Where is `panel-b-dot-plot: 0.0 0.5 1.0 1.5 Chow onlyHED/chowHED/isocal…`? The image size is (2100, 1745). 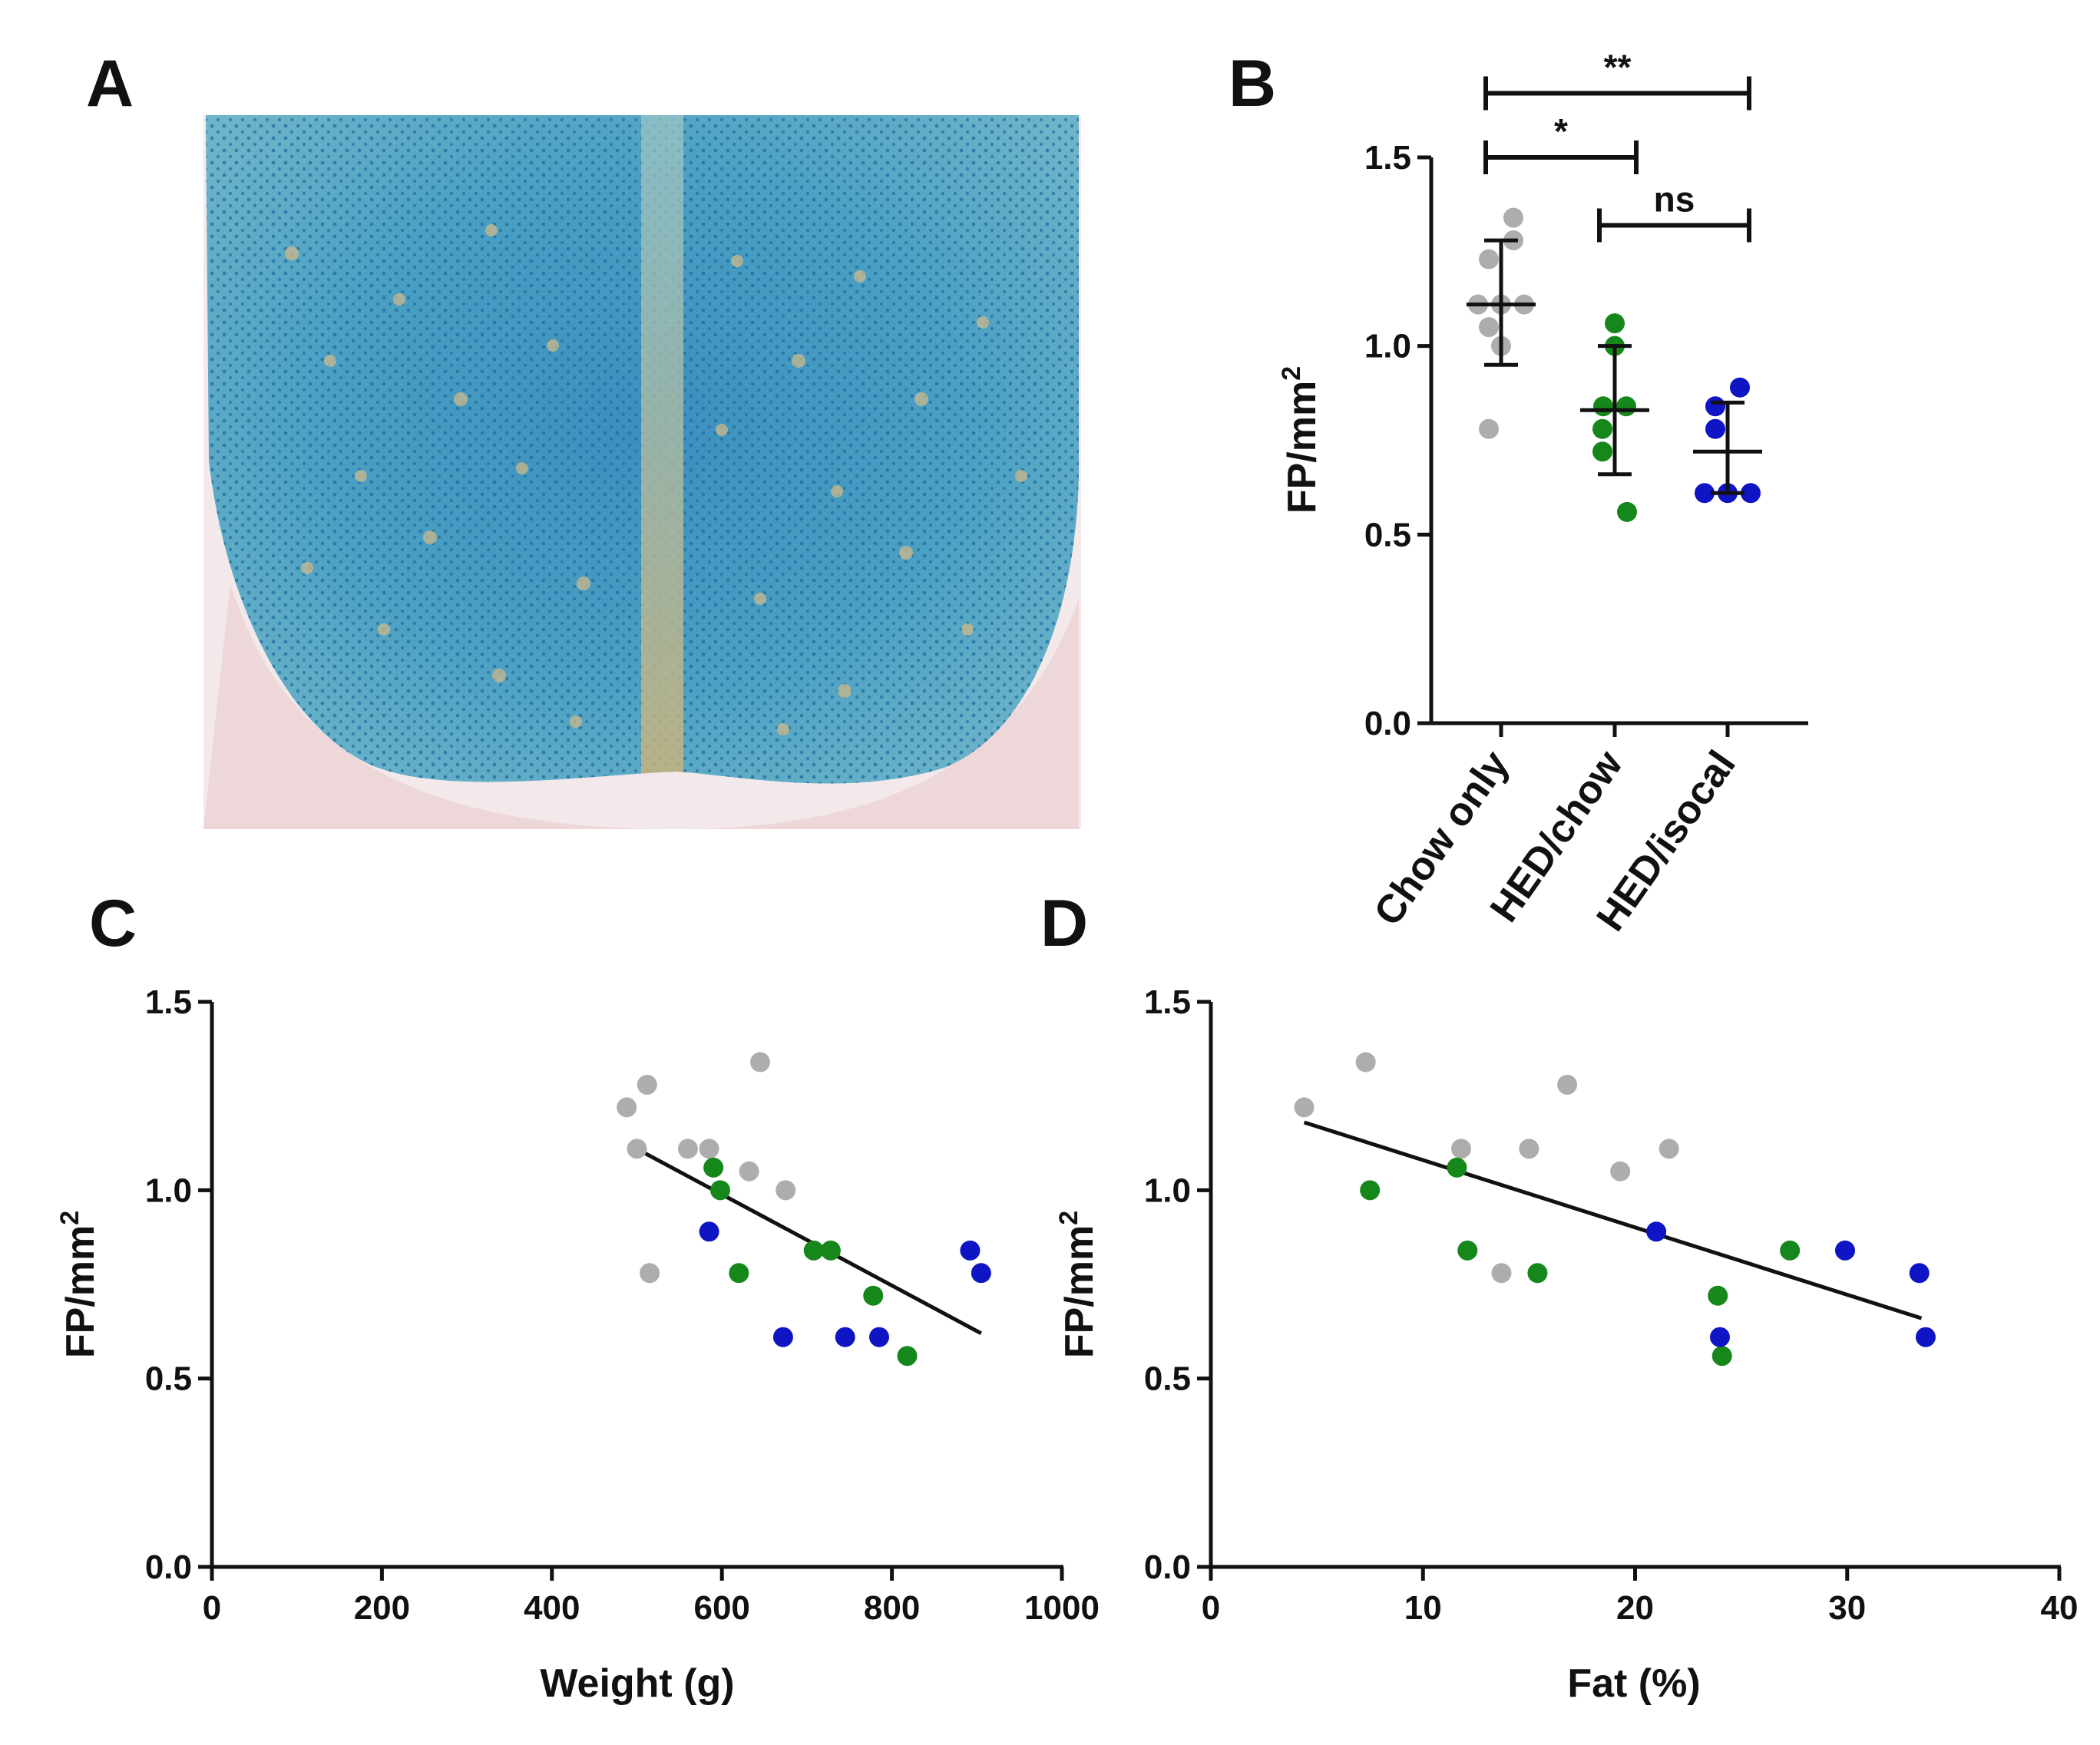
panel-b-dot-plot: 0.0 0.5 1.0 1.5 Chow onlyHED/chowHED/isocal… is located at coordinates (1542, 493).